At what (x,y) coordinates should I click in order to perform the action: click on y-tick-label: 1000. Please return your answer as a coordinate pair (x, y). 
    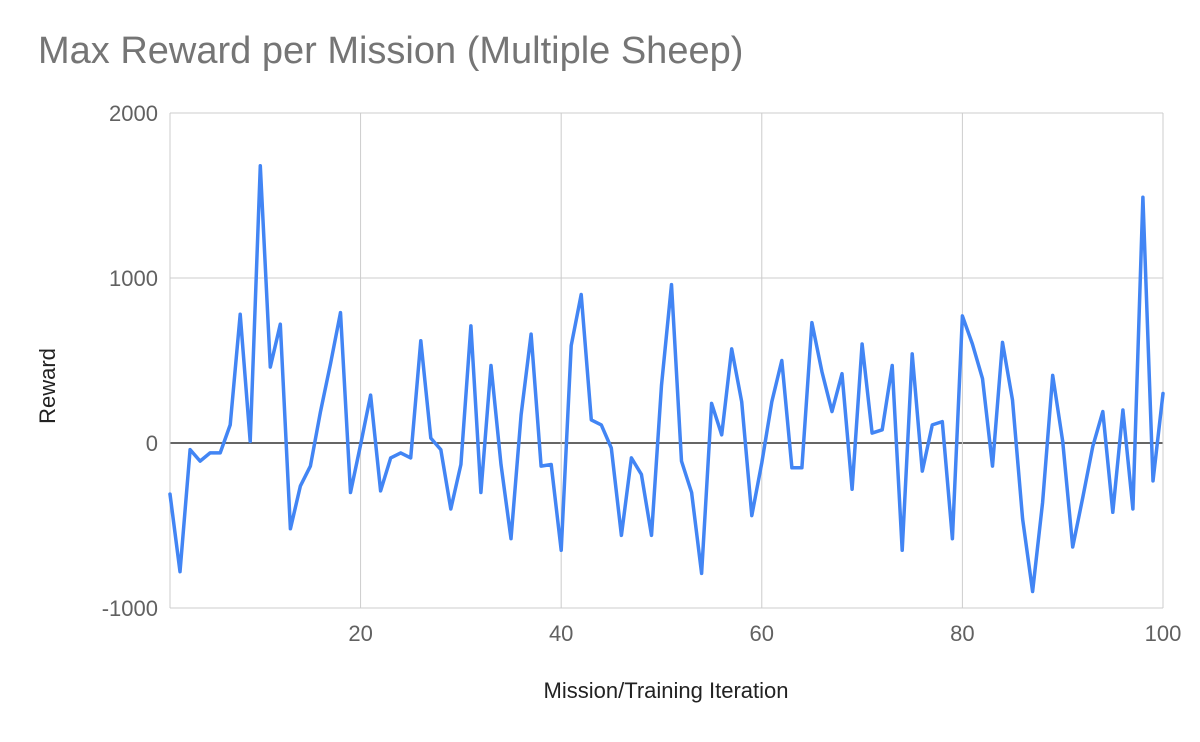
    Looking at the image, I should click on (133, 278).